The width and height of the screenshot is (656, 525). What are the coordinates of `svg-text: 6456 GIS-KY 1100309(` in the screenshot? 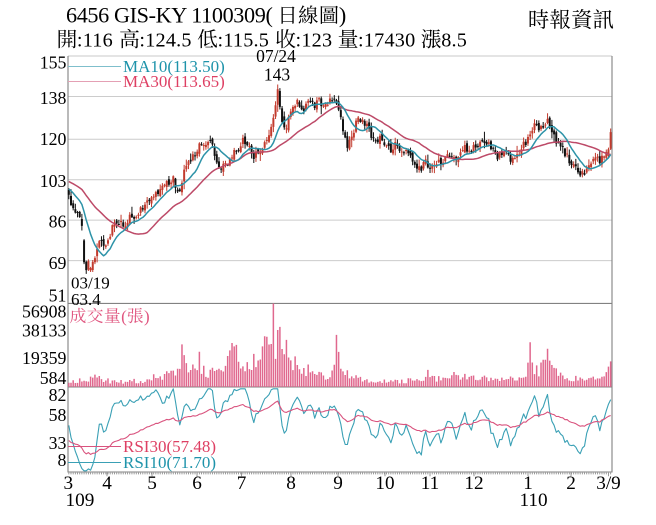 It's located at (169, 15).